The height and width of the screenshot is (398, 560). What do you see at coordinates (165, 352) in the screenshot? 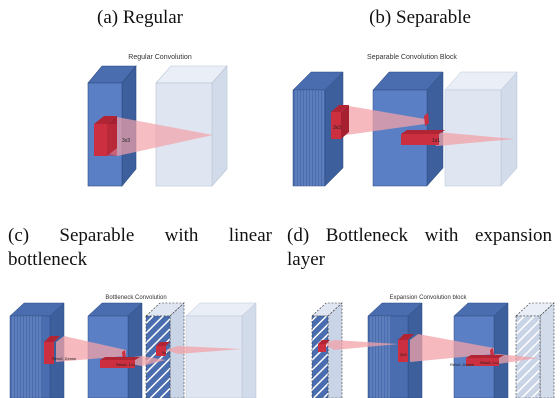
I see `bottleneck-kernel-label: 3x3` at bounding box center [165, 352].